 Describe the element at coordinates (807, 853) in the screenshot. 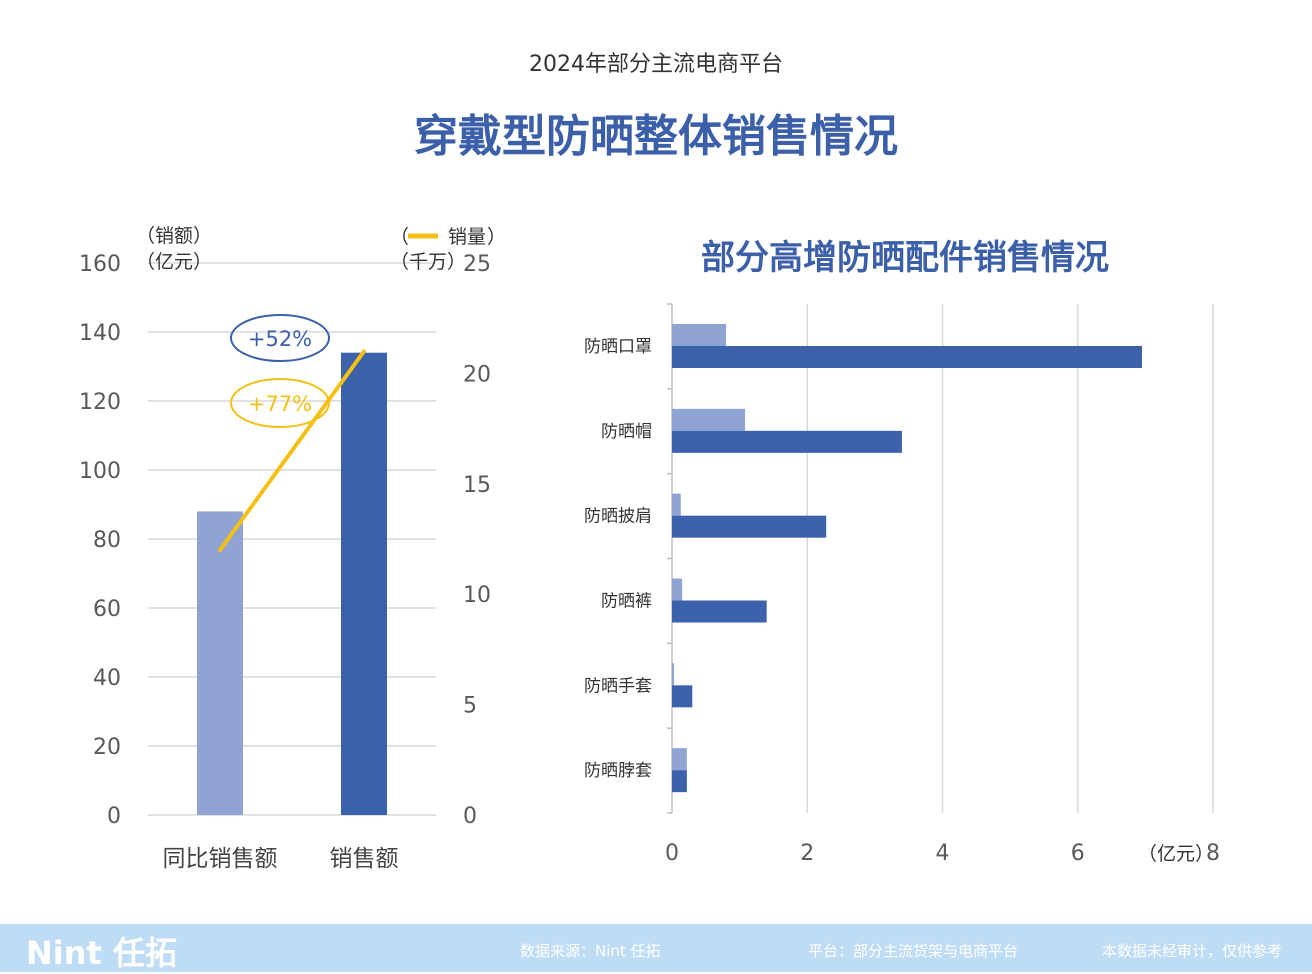

I see `x-axis-tick-label: 2` at that location.